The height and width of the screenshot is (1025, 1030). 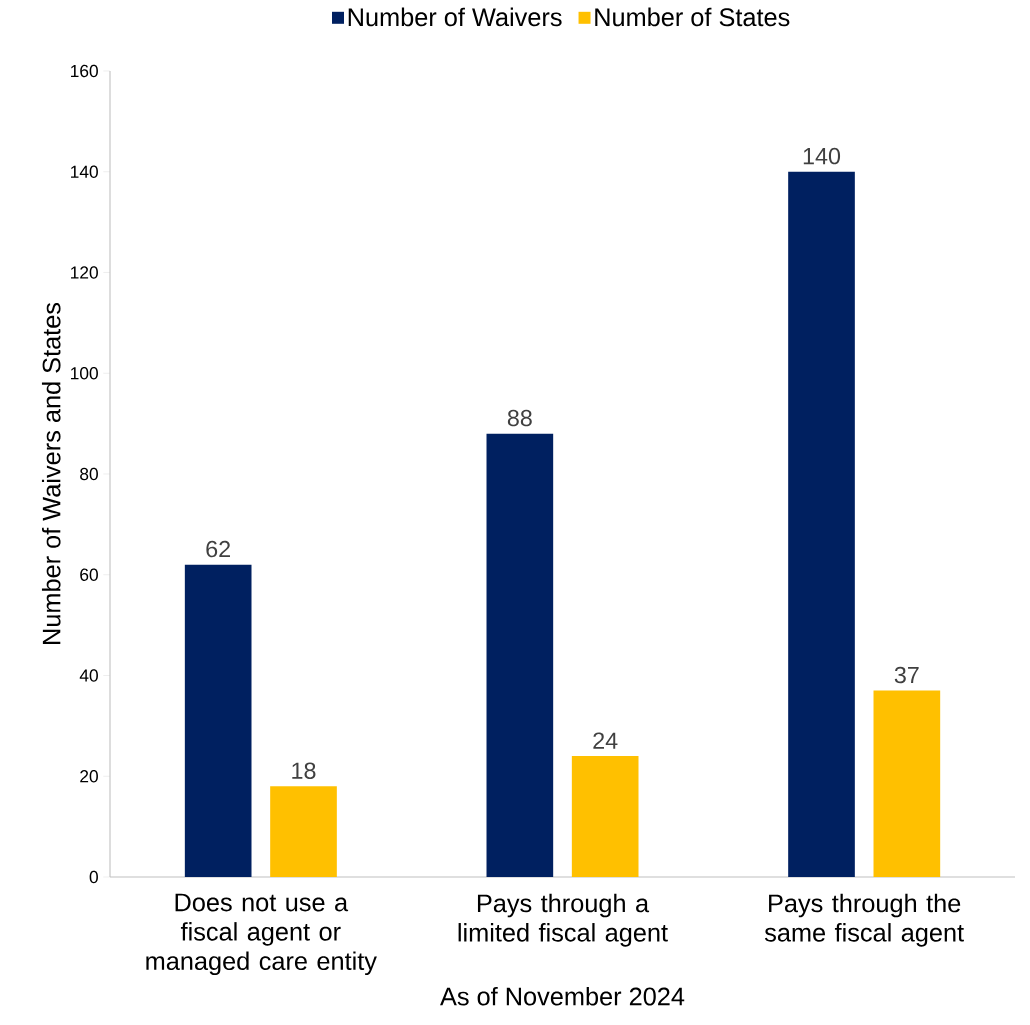 I want to click on y-tick-label: 0, so click(x=93, y=877).